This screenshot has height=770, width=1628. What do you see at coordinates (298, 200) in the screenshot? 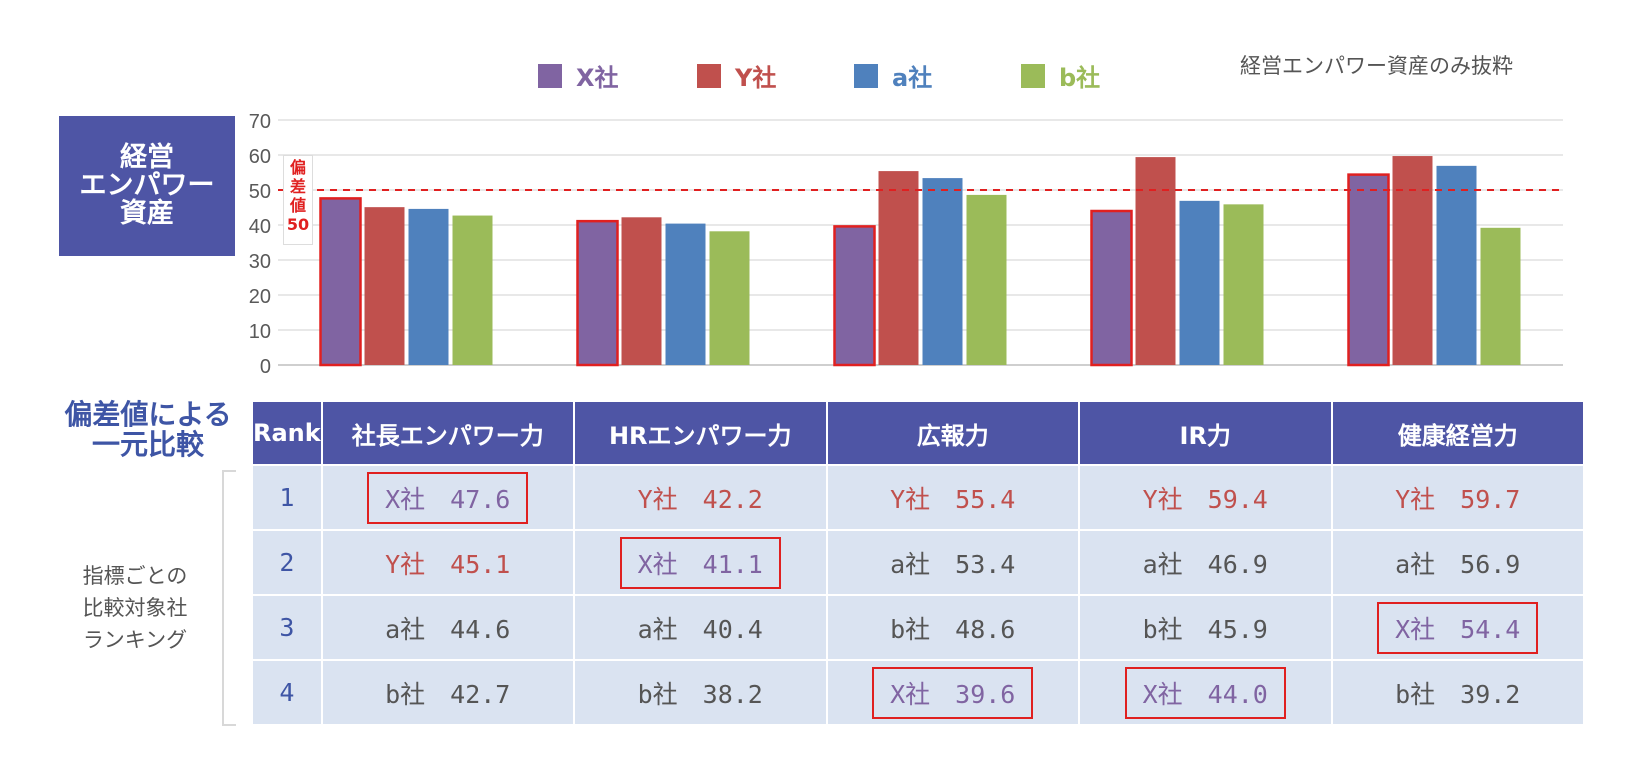
I see `reference-line-label: 偏 差 値 50` at bounding box center [298, 200].